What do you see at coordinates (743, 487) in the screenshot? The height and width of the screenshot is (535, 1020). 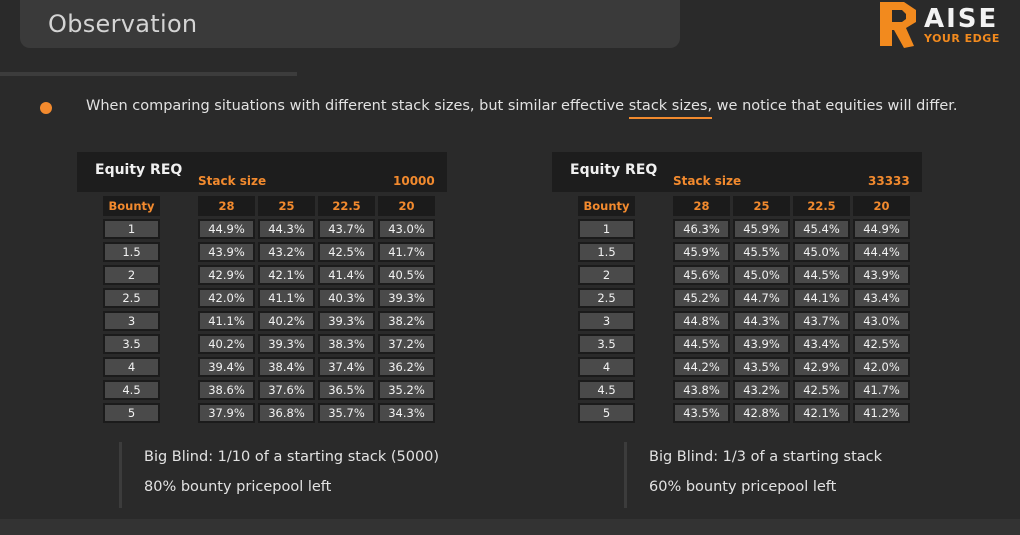 I see `note-pricepool: 60% bounty pricepool left` at bounding box center [743, 487].